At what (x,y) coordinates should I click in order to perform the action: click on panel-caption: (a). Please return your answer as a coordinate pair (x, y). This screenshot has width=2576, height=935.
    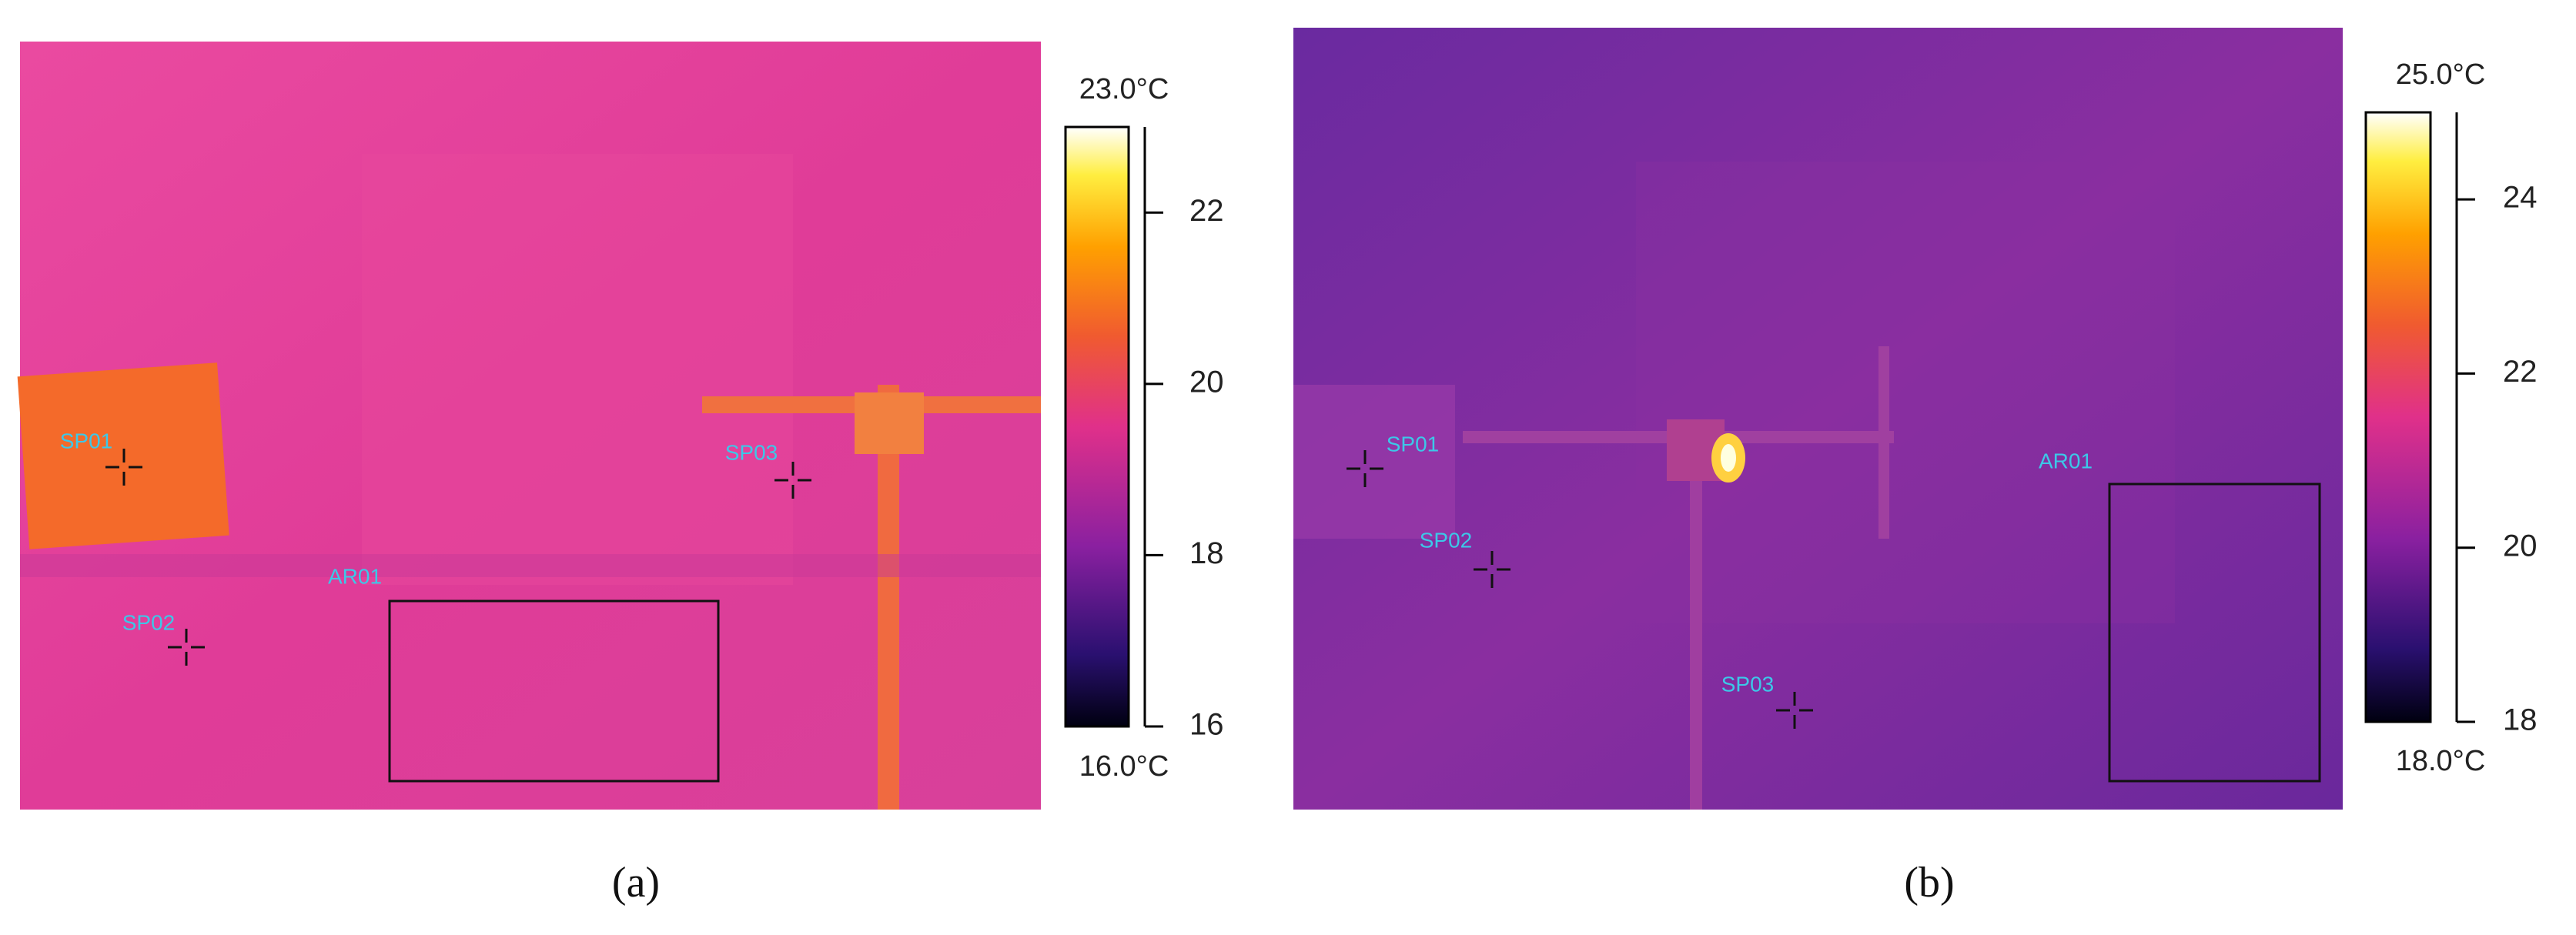
    Looking at the image, I should click on (636, 883).